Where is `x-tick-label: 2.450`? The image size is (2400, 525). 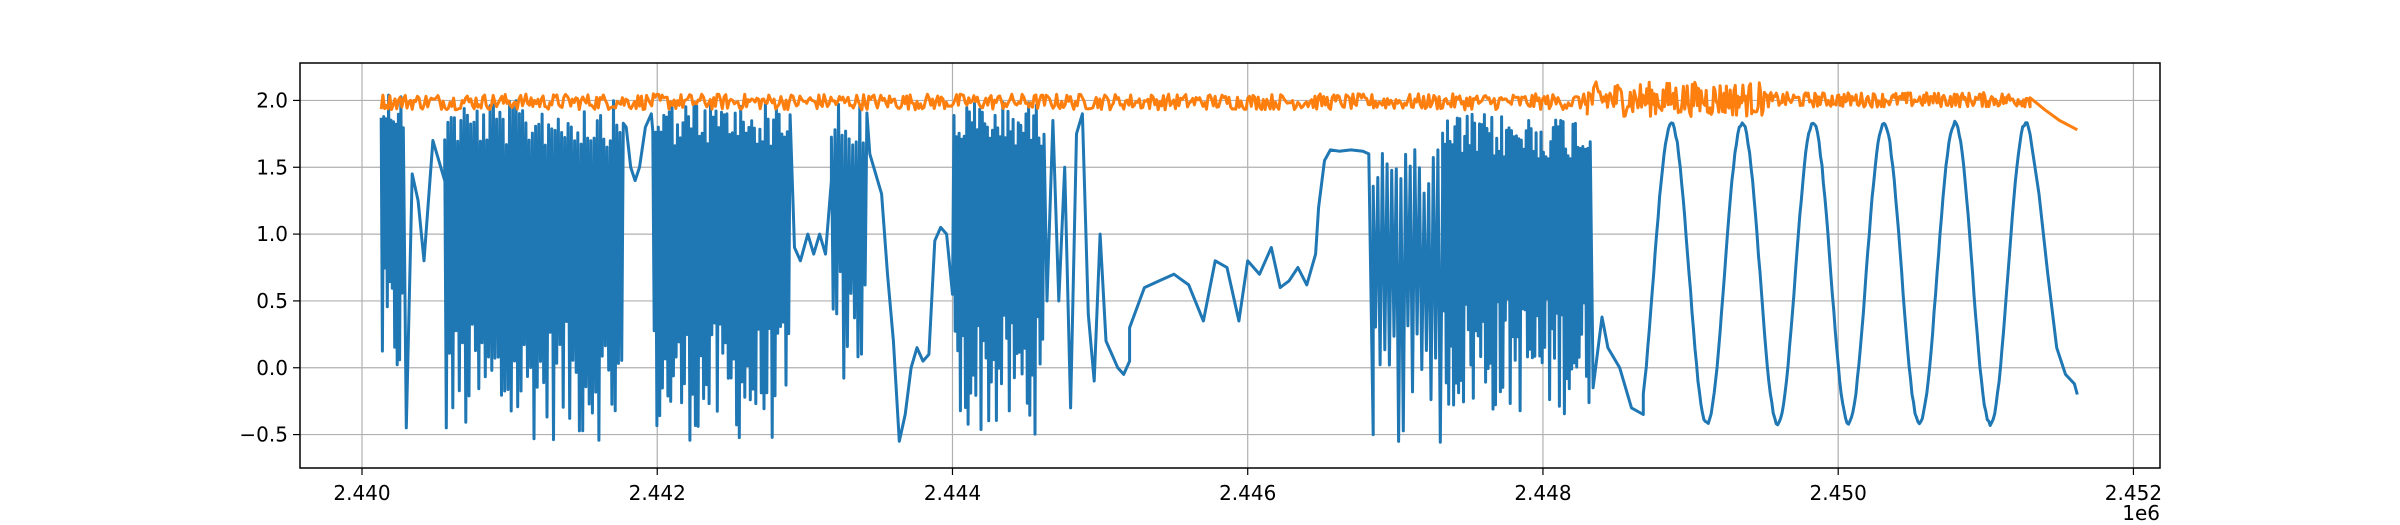 x-tick-label: 2.450 is located at coordinates (1838, 493).